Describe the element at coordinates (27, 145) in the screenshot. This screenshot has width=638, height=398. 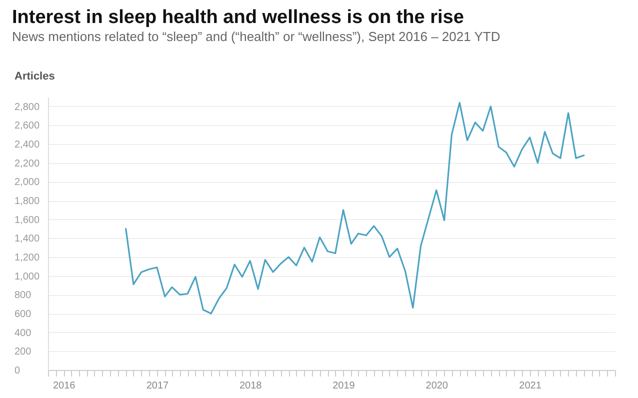
I see `y-tick-label: 2,400` at that location.